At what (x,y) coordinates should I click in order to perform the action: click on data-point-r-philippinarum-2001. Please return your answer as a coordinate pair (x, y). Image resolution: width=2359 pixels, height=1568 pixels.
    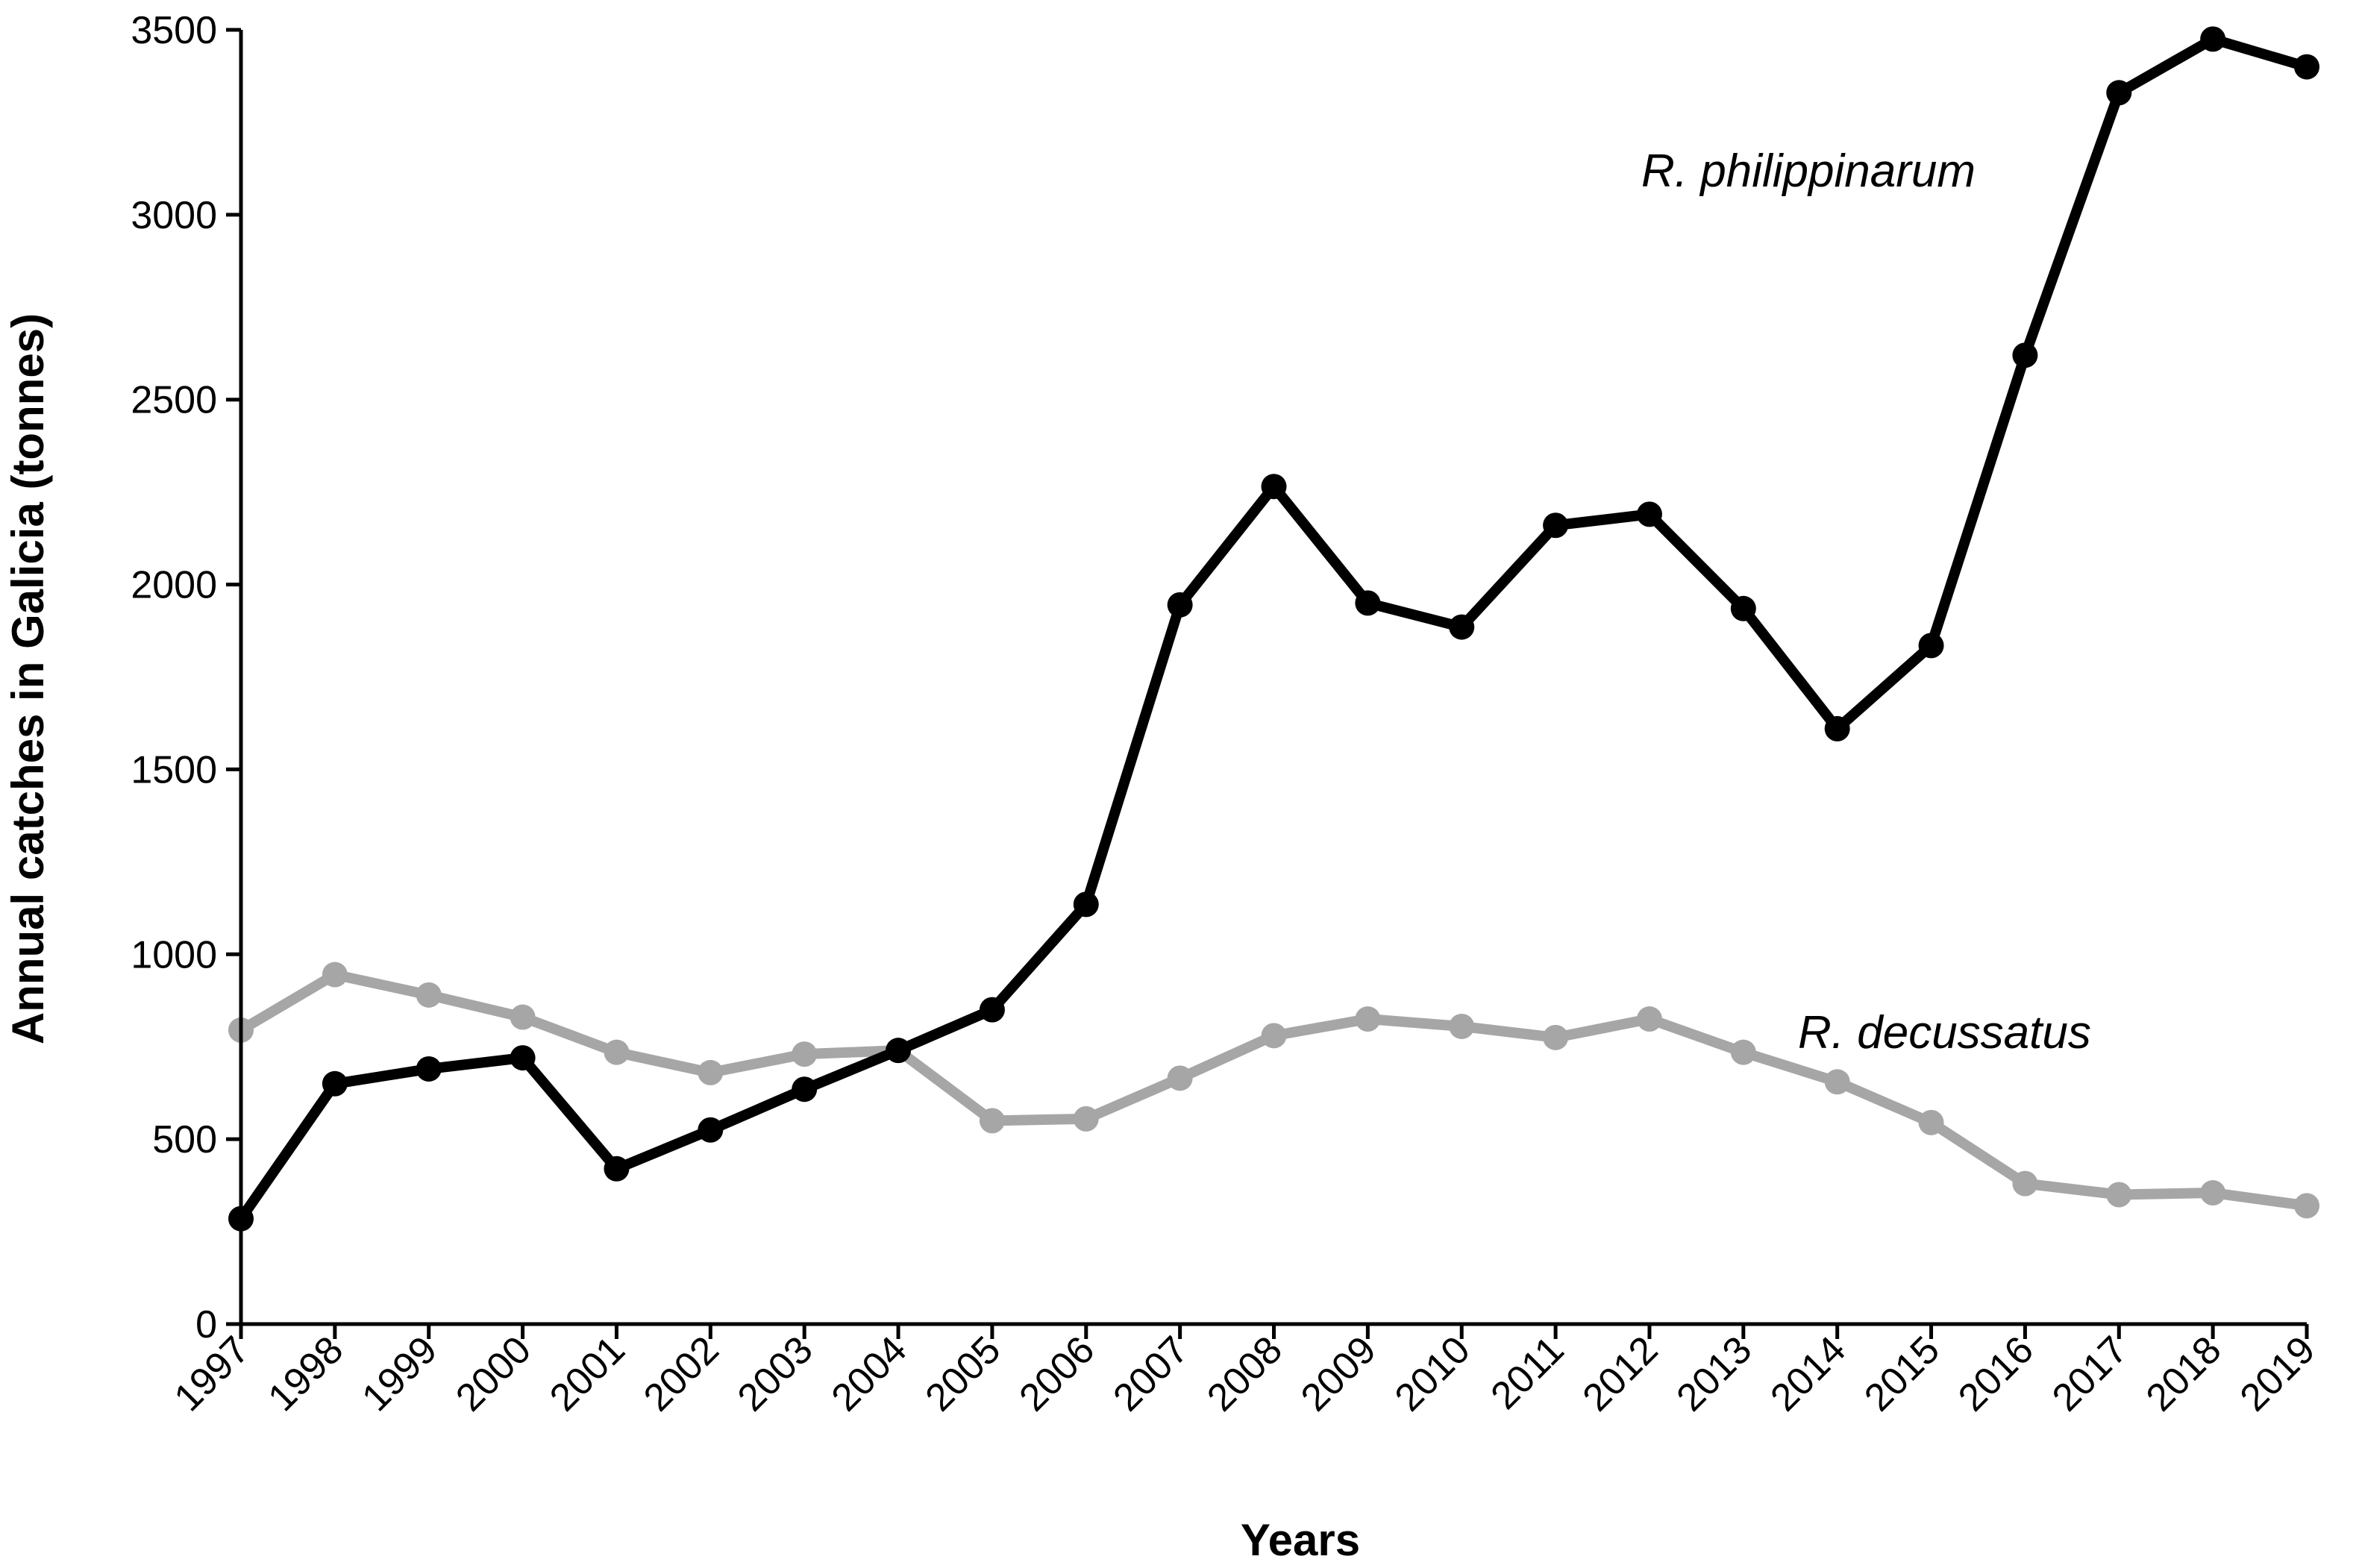
    Looking at the image, I should click on (617, 1168).